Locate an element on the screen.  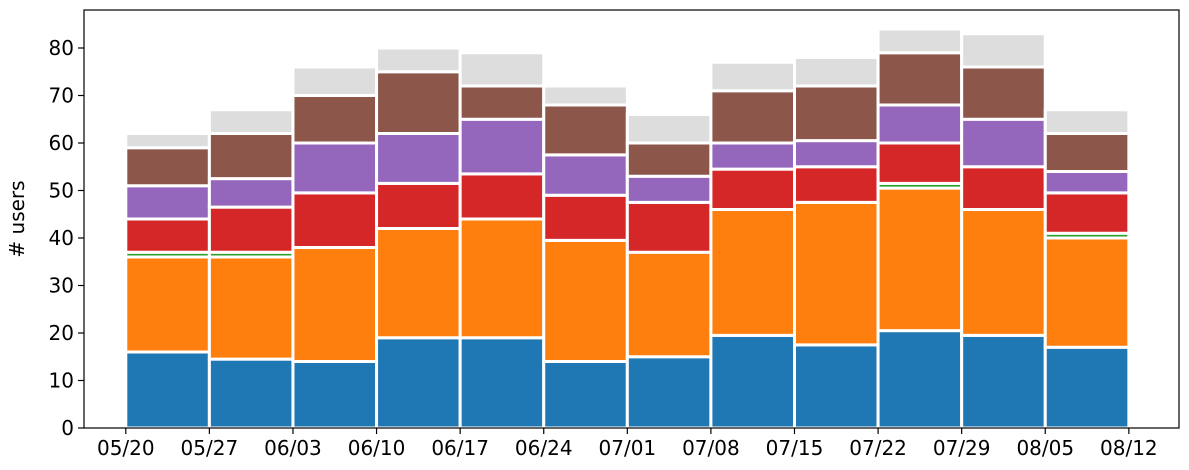
y-axis-label: # users is located at coordinates (17, 218).